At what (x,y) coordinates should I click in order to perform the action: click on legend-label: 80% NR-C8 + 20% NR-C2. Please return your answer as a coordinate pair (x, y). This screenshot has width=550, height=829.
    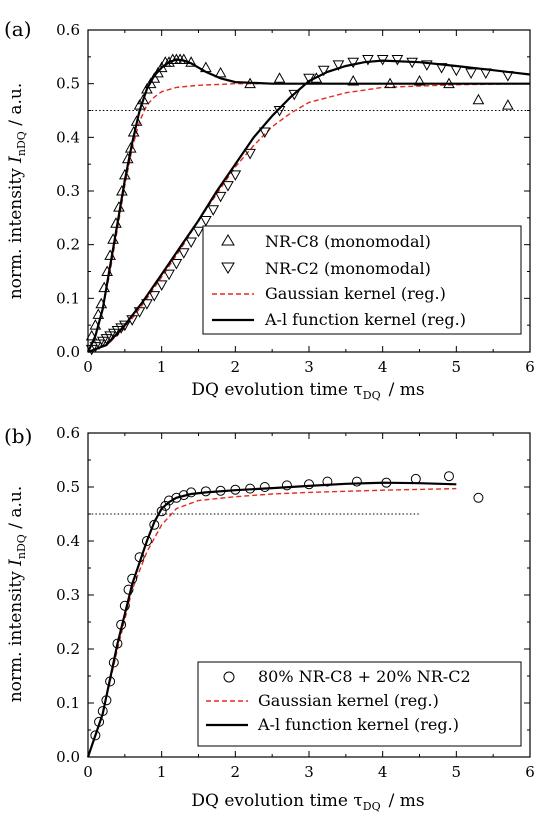
    Looking at the image, I should click on (364, 676).